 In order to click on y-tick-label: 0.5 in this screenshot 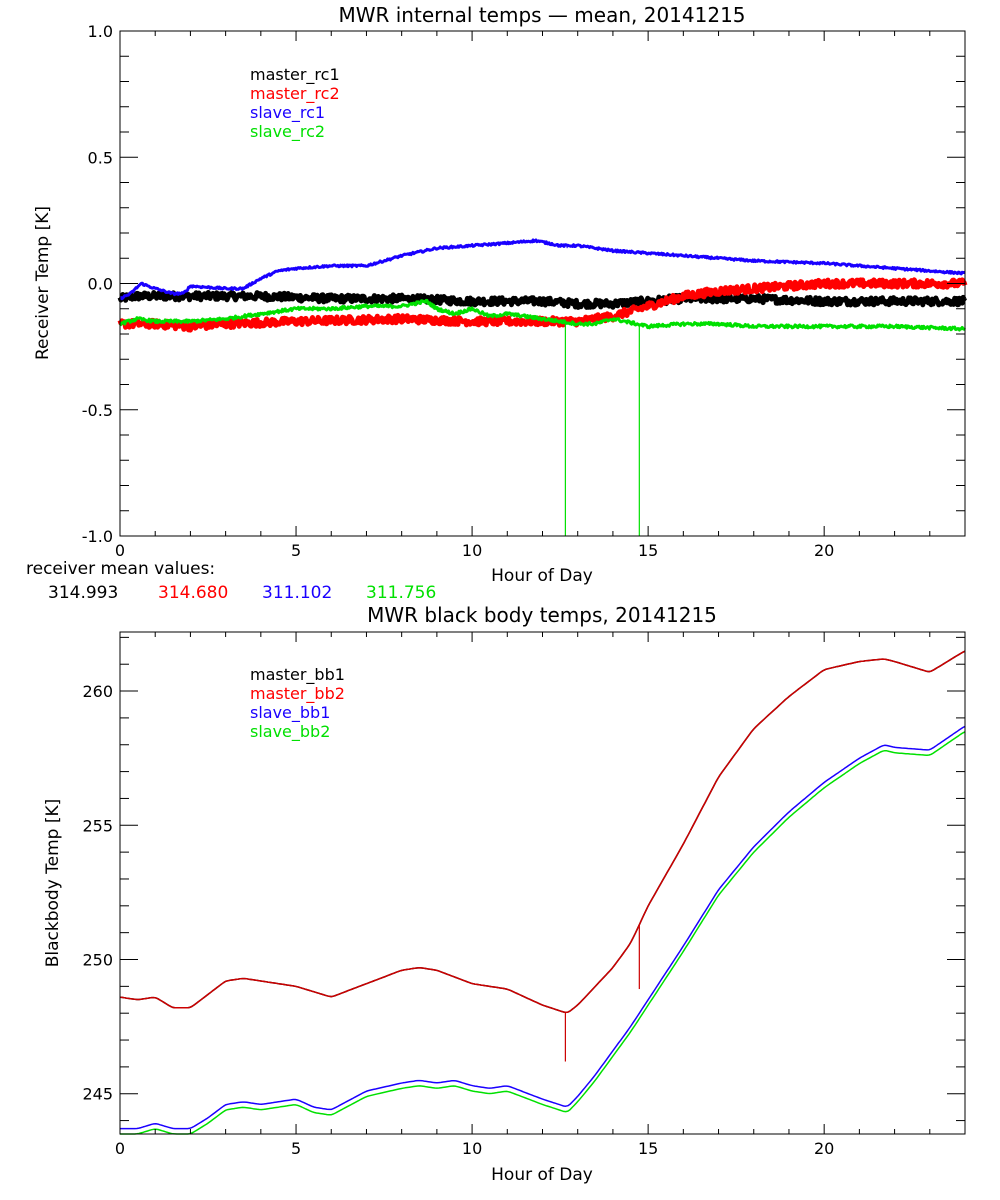, I will do `click(100, 157)`.